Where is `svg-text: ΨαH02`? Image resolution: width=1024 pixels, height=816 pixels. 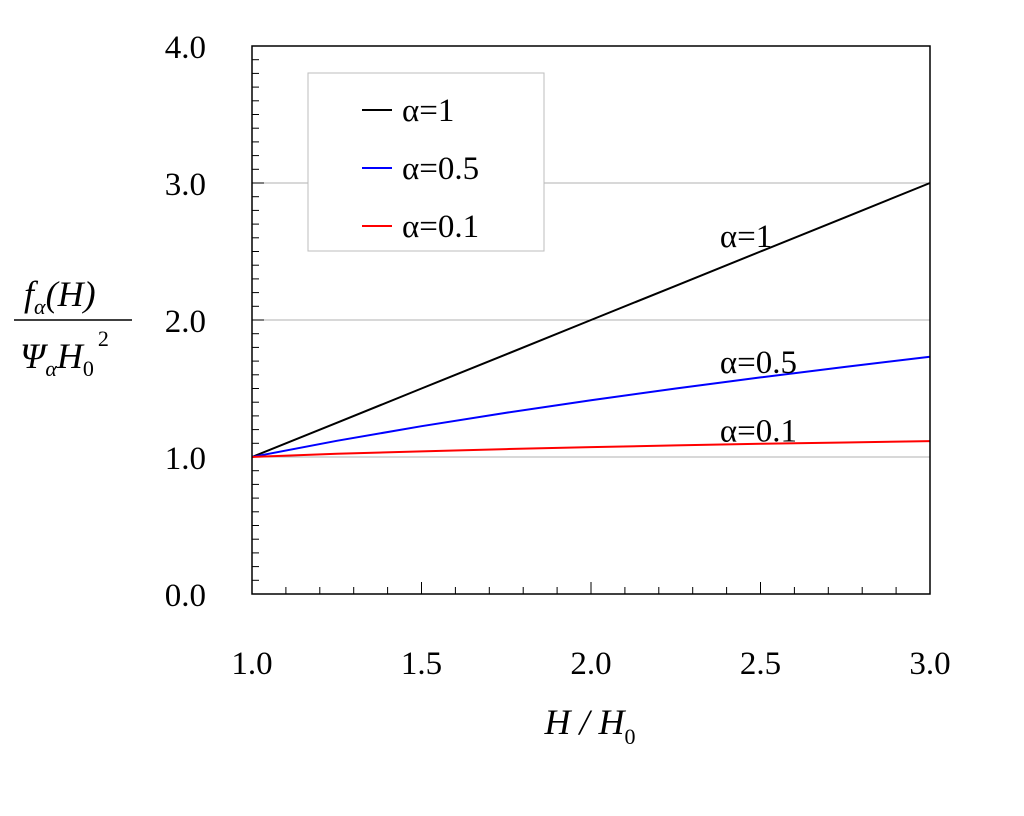 svg-text: ΨαH02 is located at coordinates (64, 353).